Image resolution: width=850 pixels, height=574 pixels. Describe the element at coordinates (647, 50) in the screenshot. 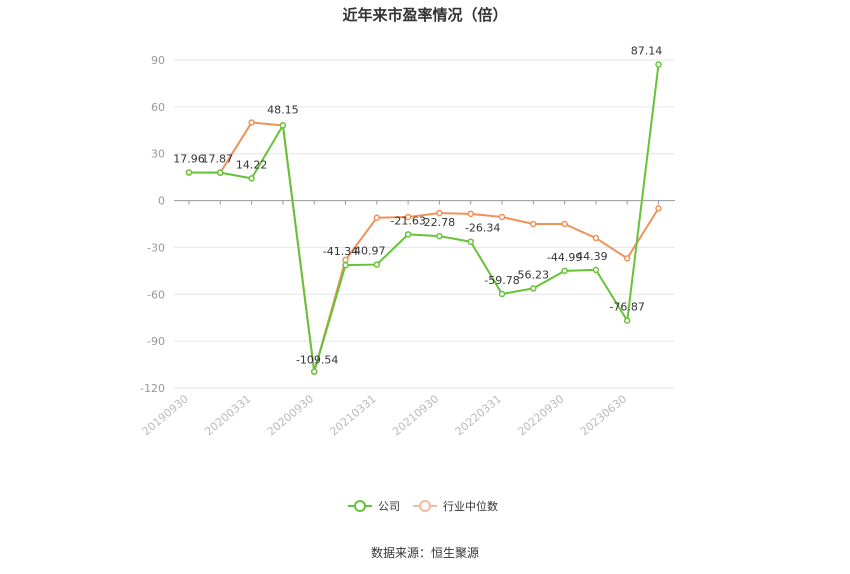

I see `data-label: 87.14` at that location.